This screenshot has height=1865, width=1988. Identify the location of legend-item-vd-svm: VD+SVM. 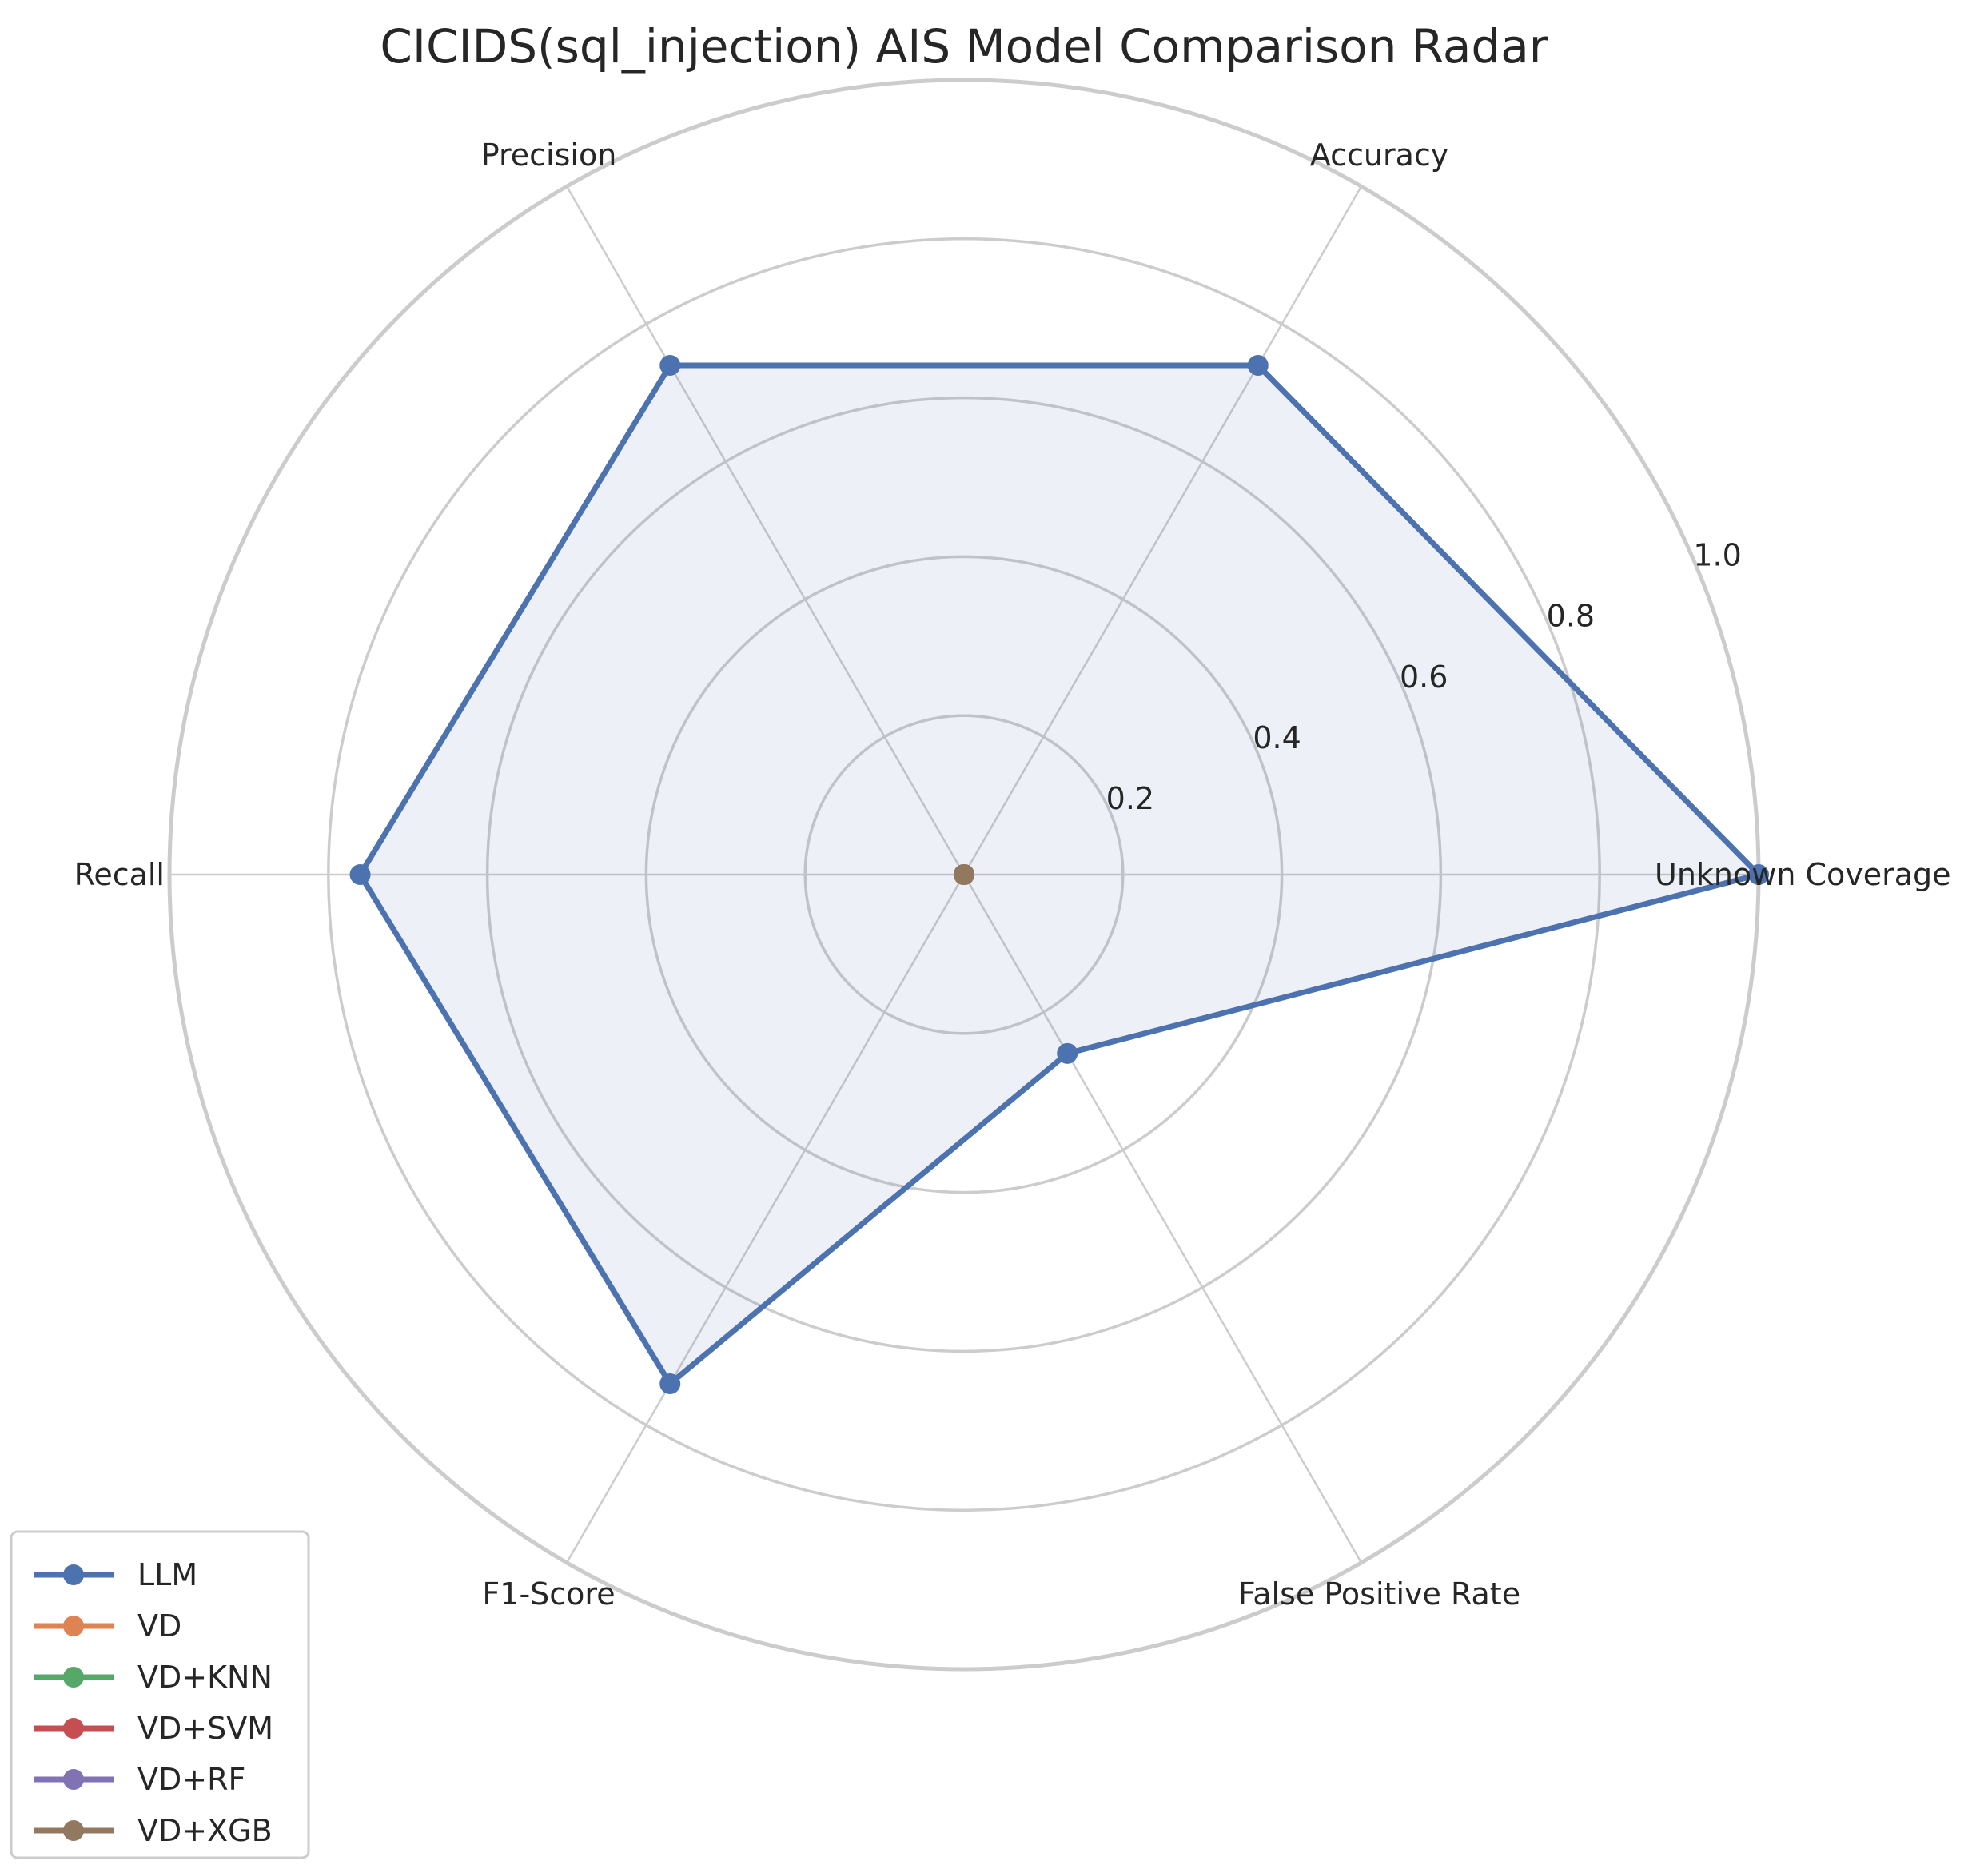
(153, 1728).